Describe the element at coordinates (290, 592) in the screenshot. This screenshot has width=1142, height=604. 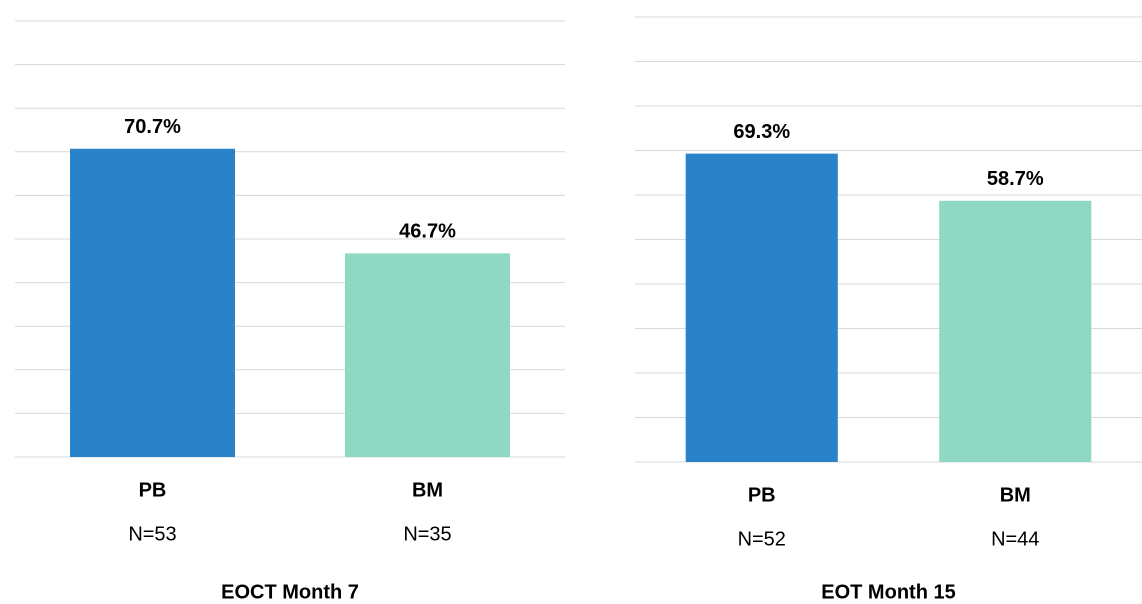
I see `chart-title: EOCT Month 7` at that location.